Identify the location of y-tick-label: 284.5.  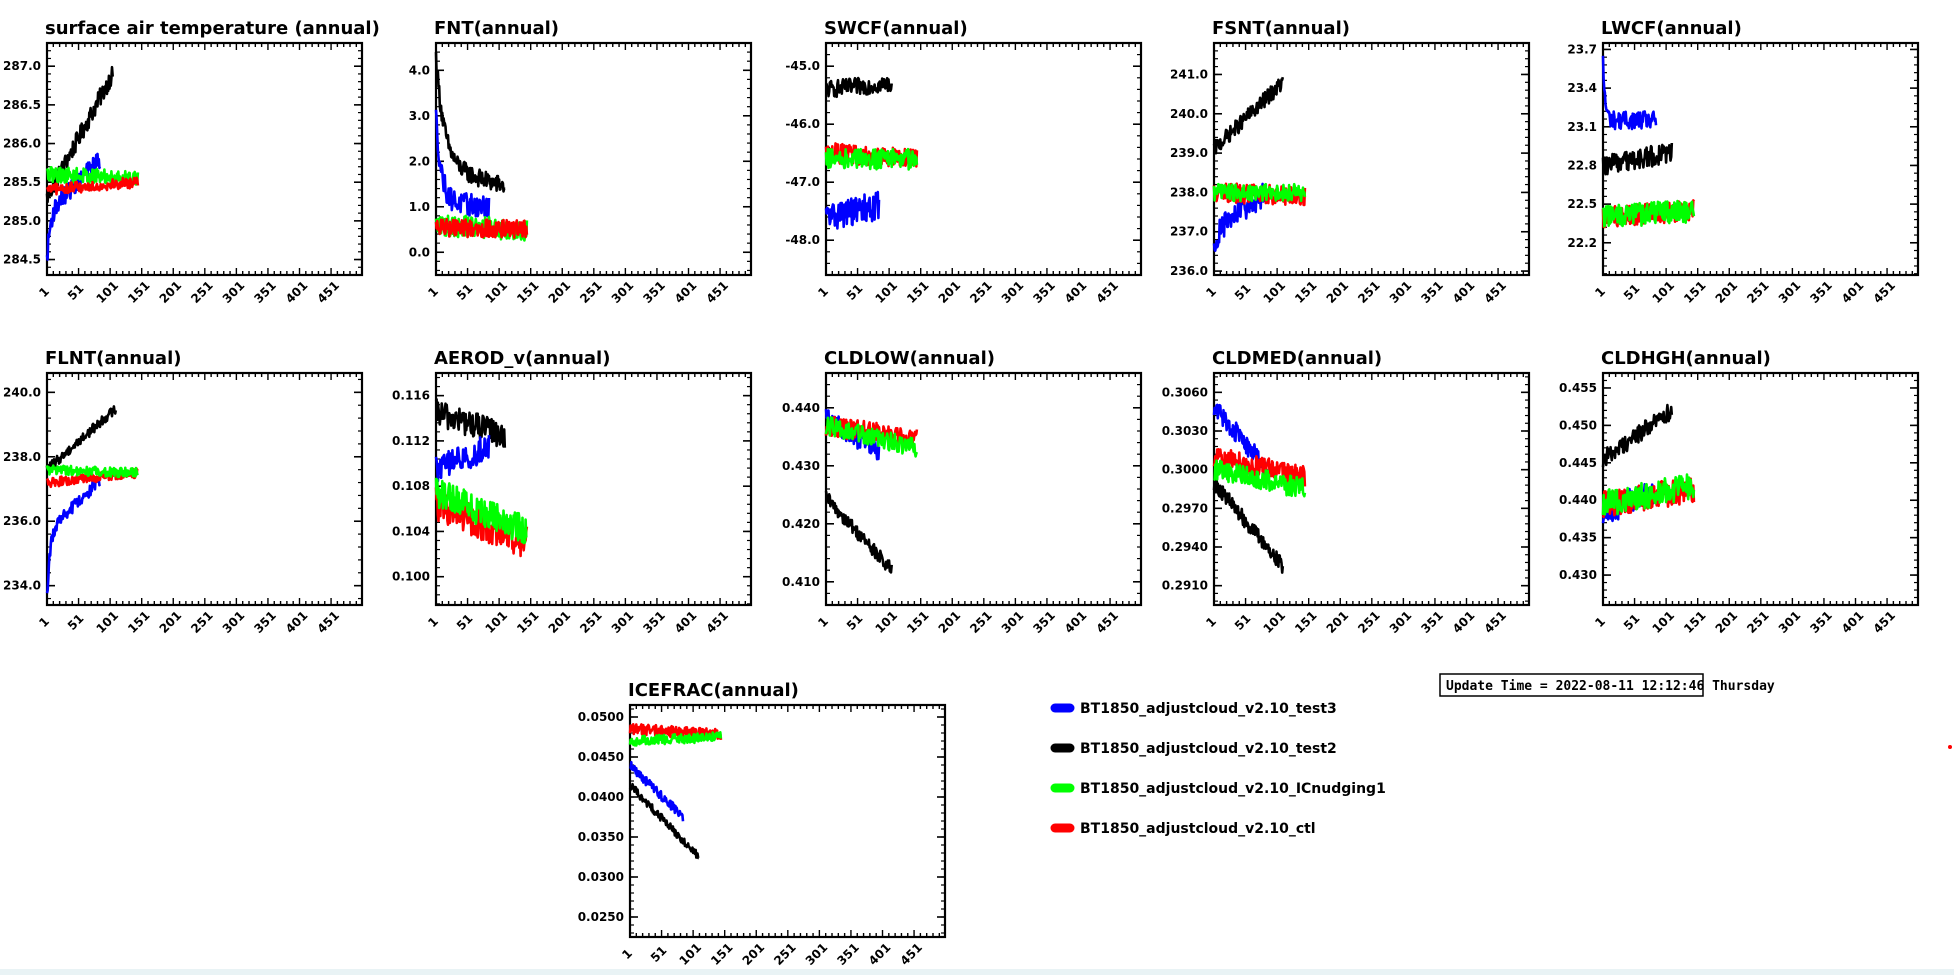
(22, 260).